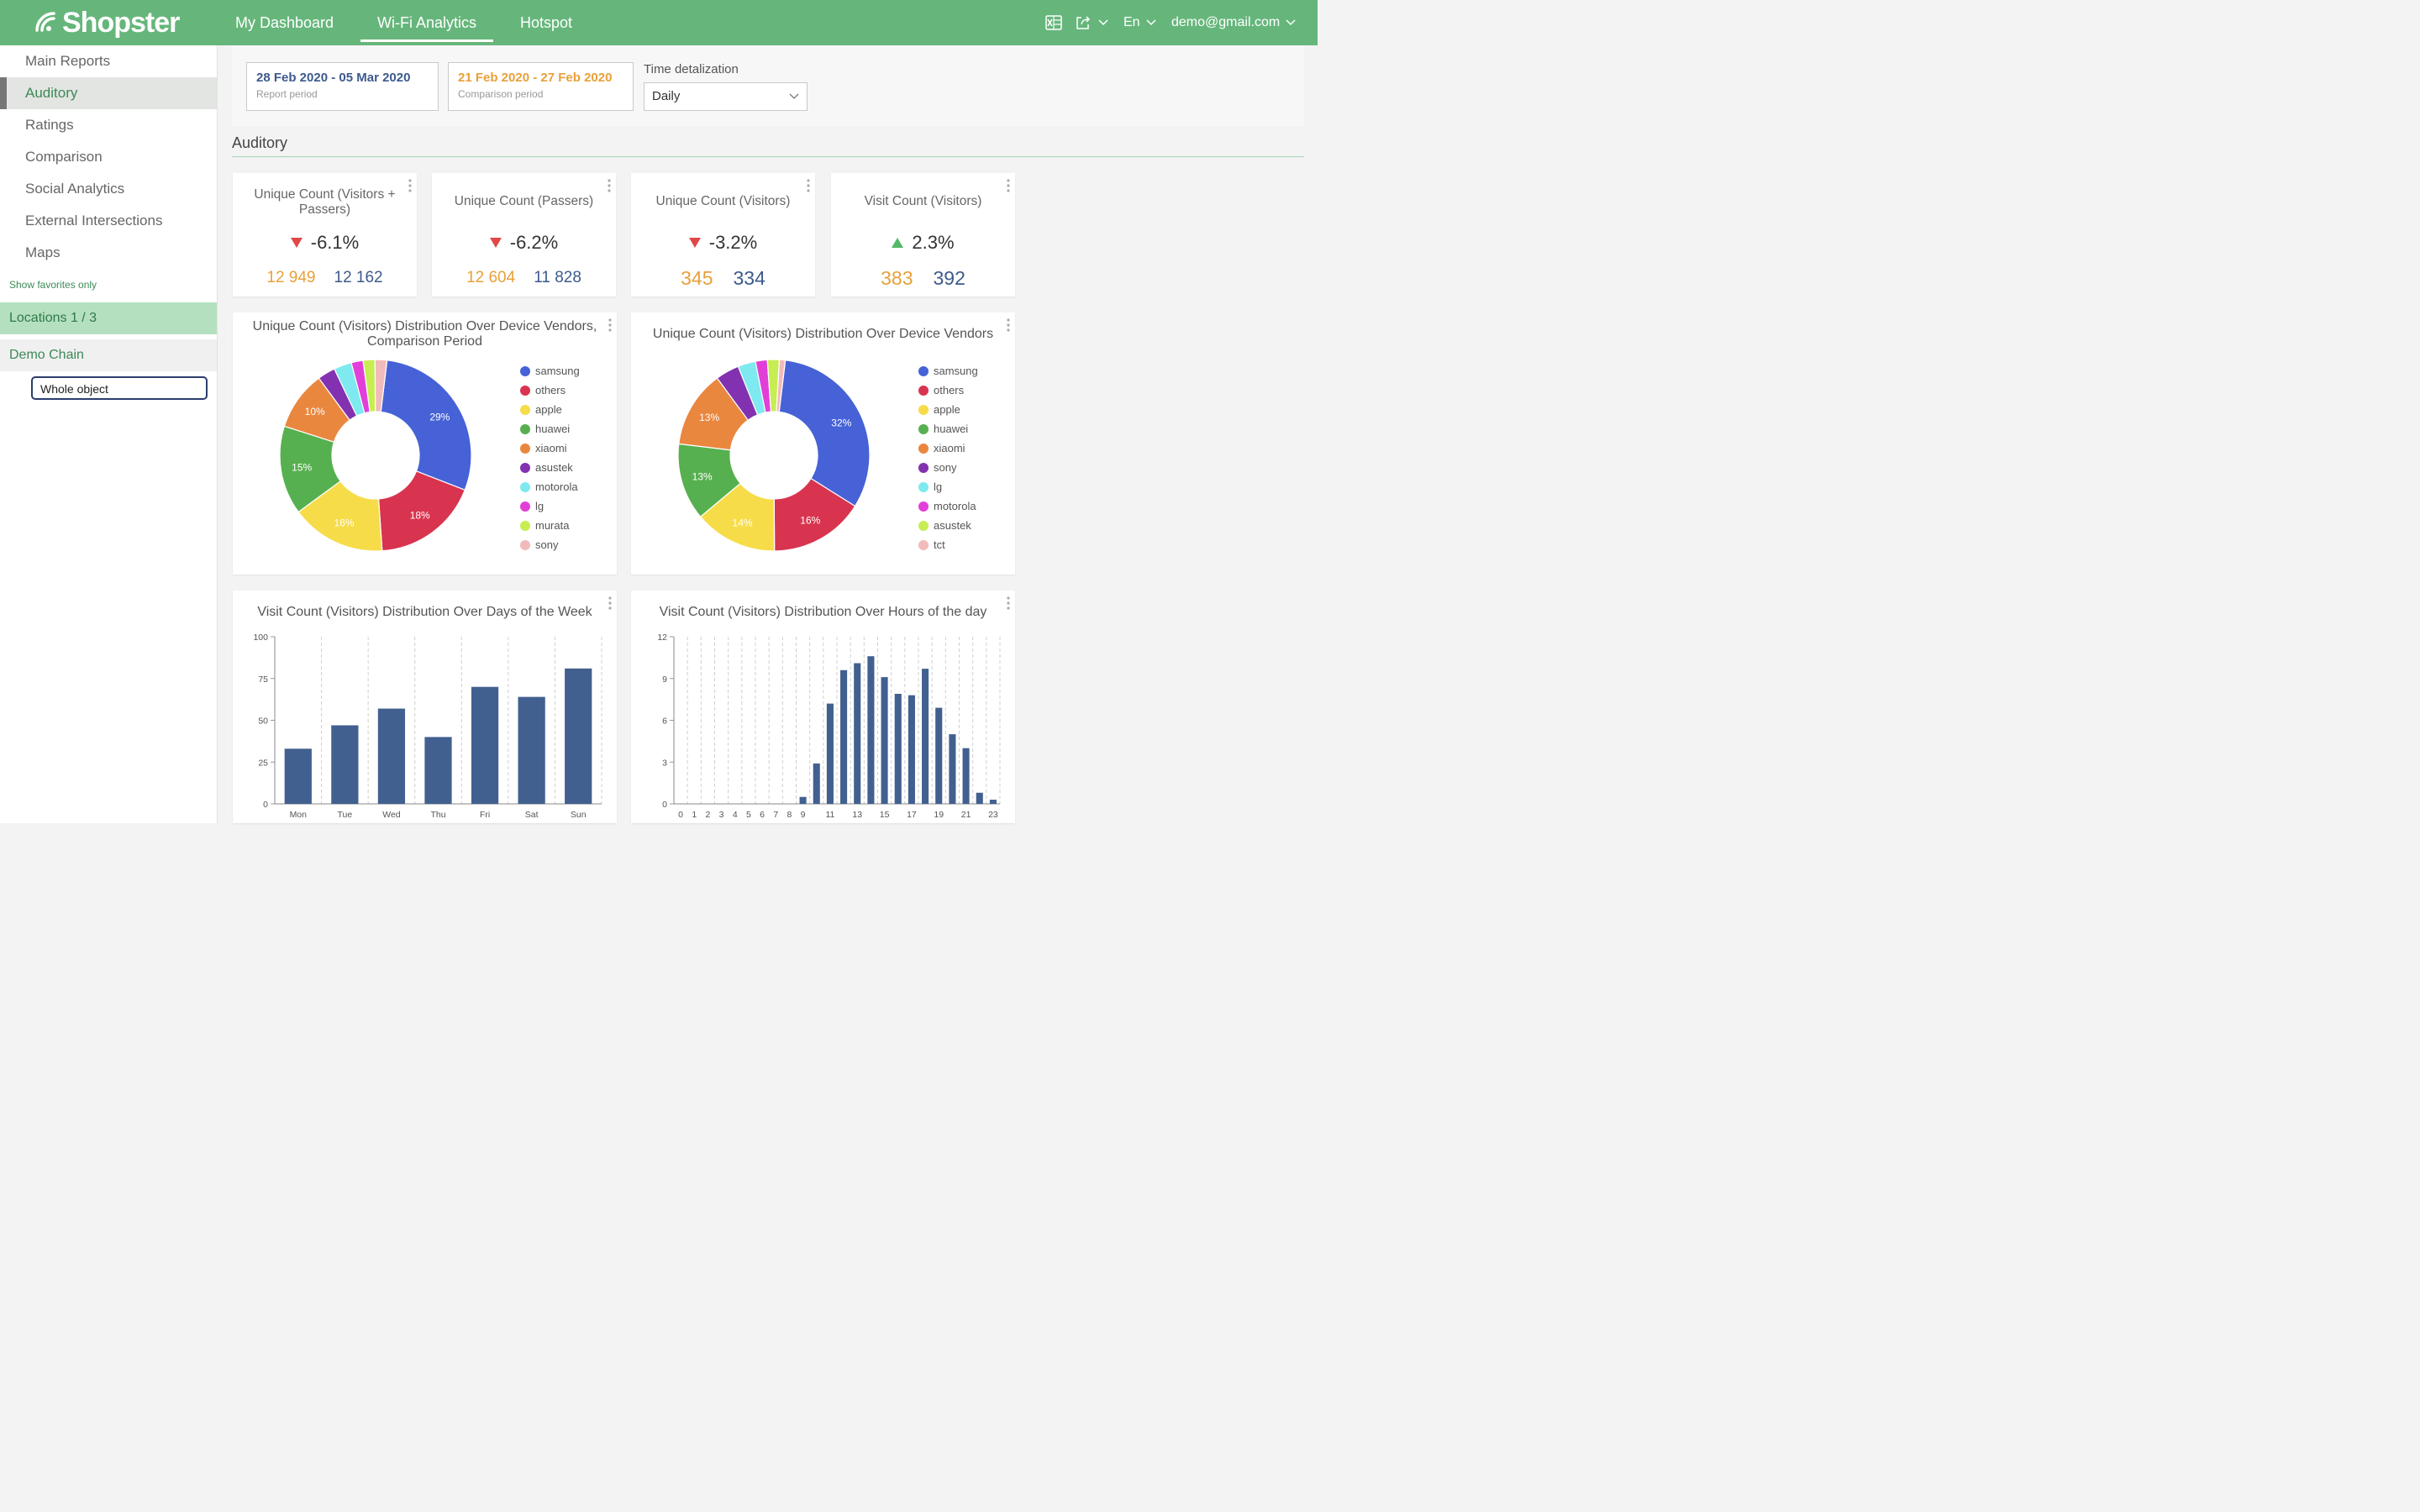 The image size is (2420, 1512). I want to click on bar-Mon, so click(298, 776).